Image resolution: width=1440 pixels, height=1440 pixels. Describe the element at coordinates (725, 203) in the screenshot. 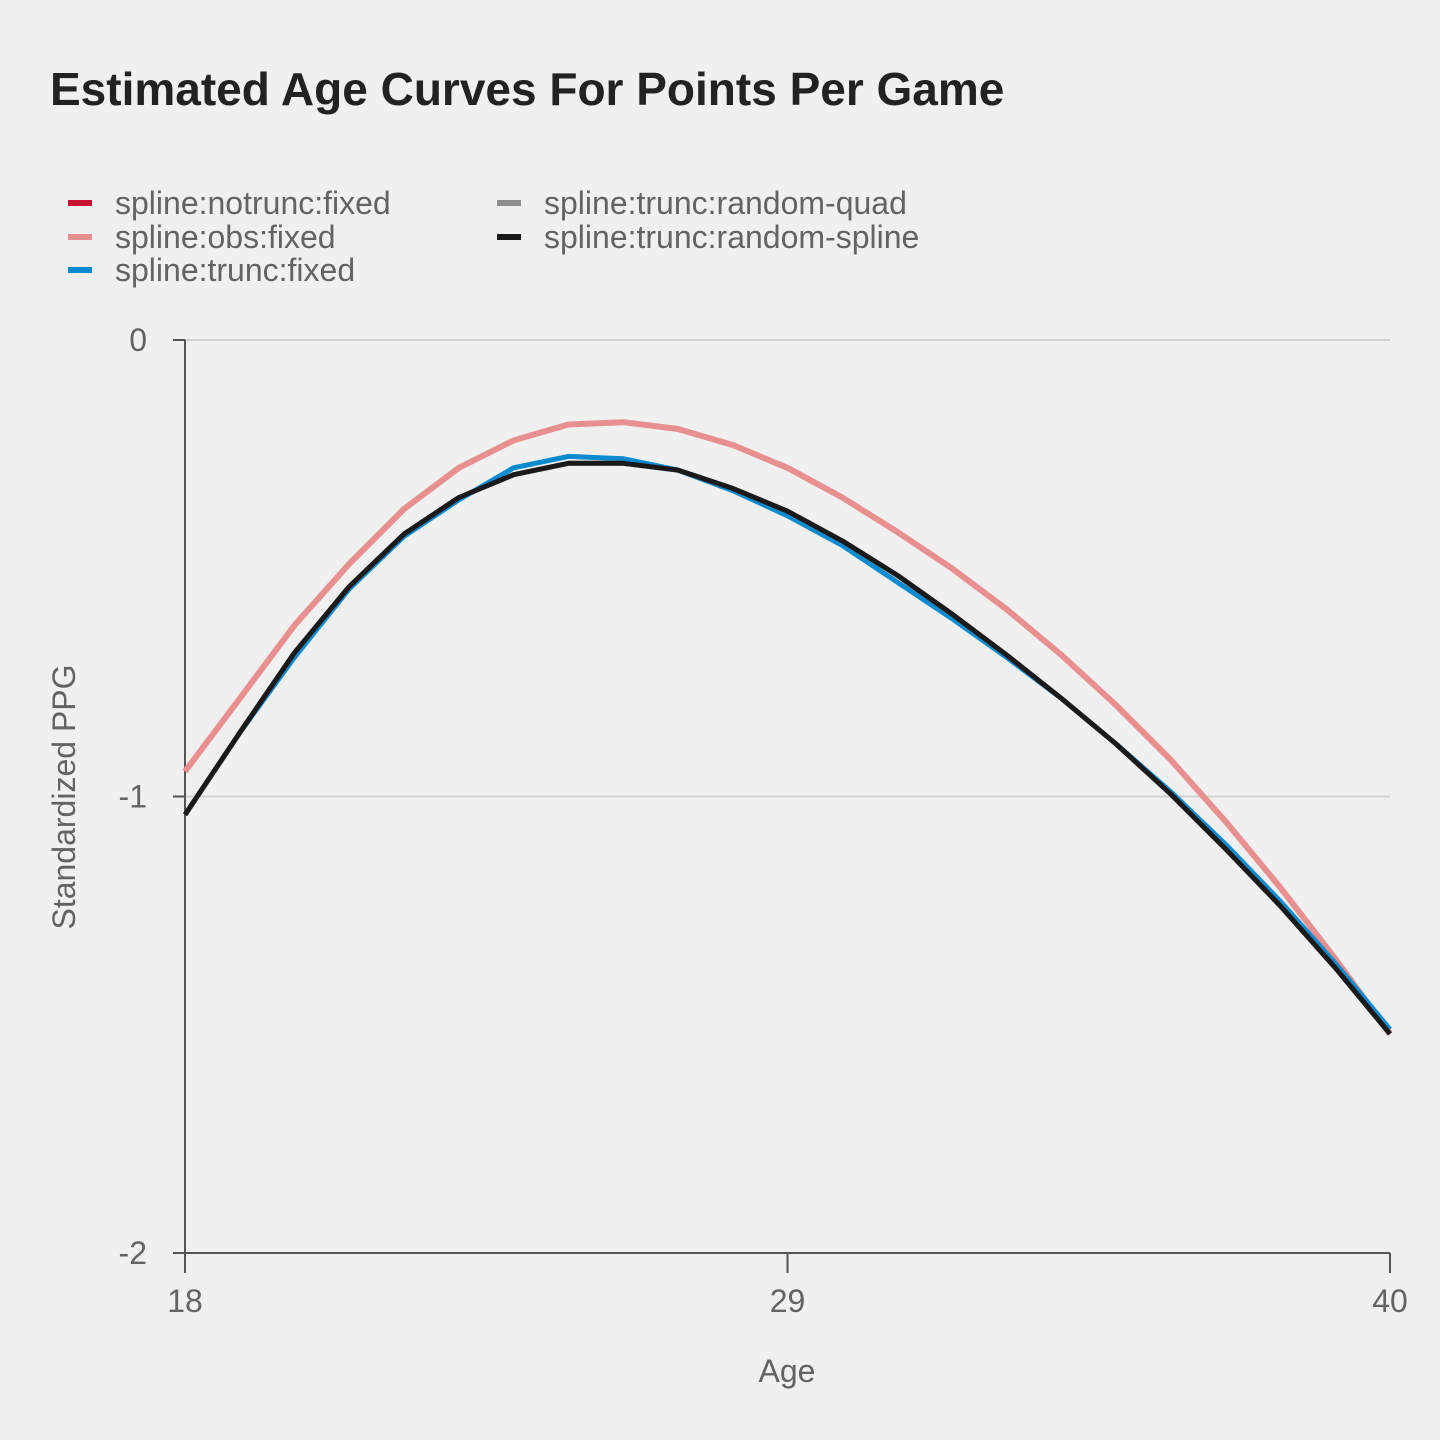

I see `legend-label: spline:trunc:random-quad` at that location.